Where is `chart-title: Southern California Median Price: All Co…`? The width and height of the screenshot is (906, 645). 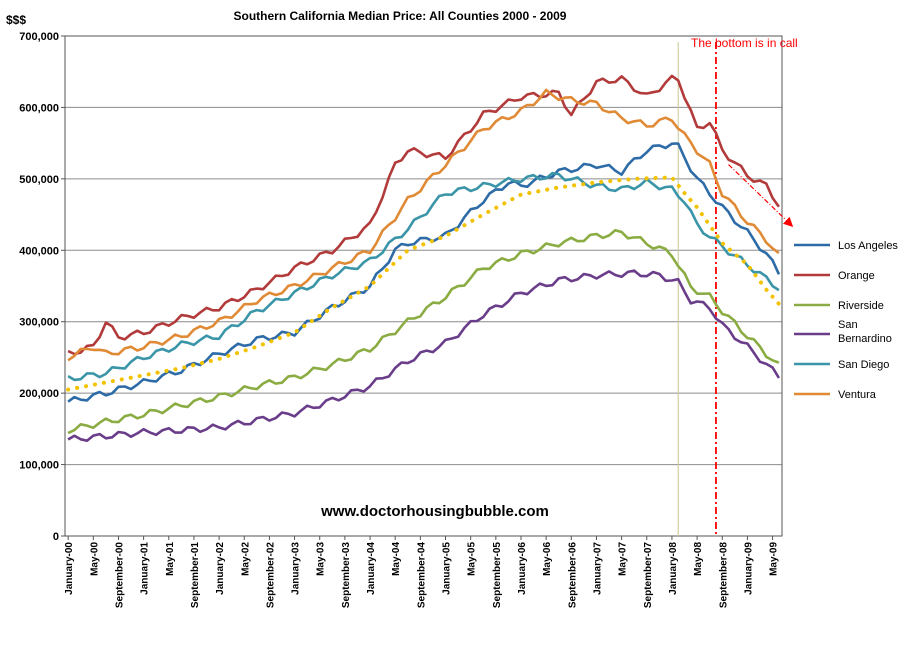 chart-title: Southern California Median Price: All Co… is located at coordinates (400, 16).